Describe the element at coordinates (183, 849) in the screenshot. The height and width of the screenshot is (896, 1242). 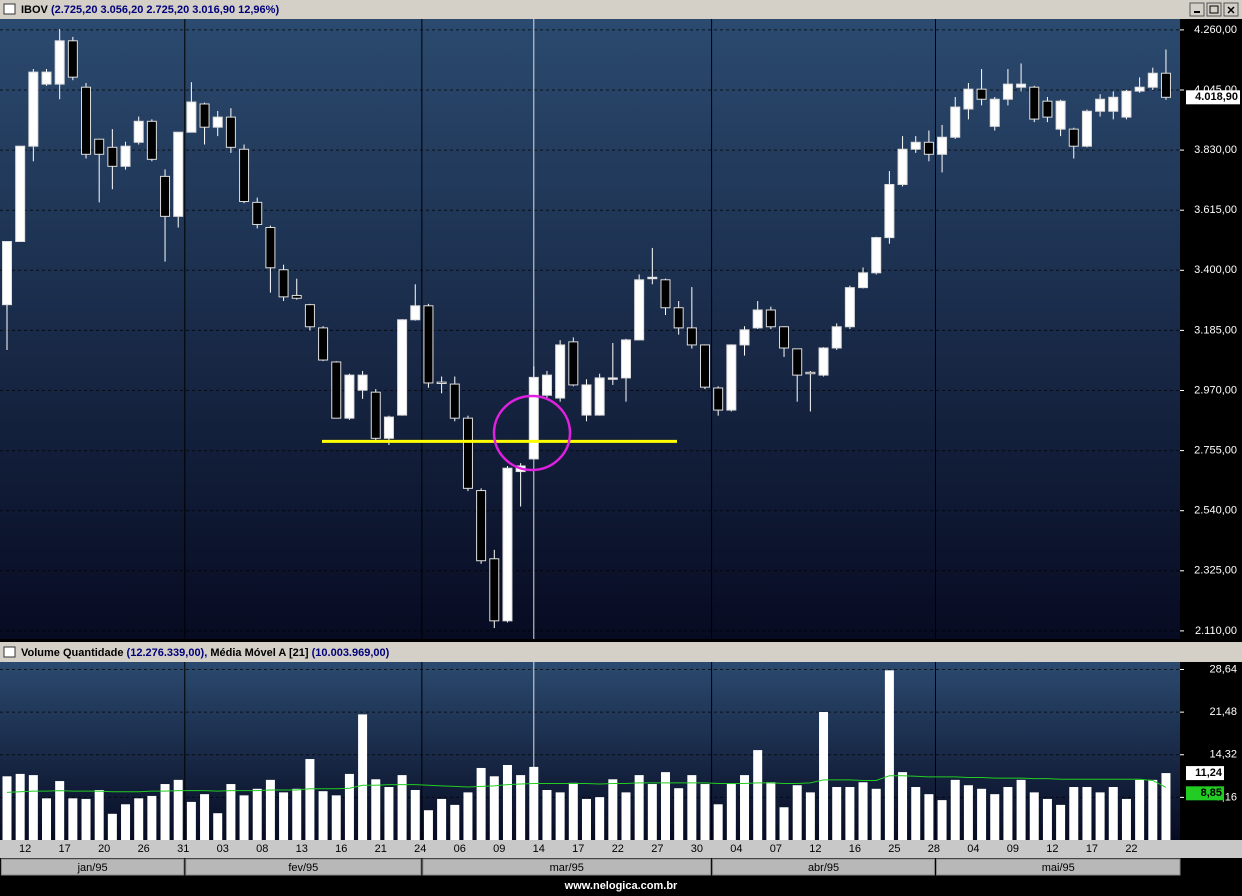
I see `x-tick-label: 31` at that location.